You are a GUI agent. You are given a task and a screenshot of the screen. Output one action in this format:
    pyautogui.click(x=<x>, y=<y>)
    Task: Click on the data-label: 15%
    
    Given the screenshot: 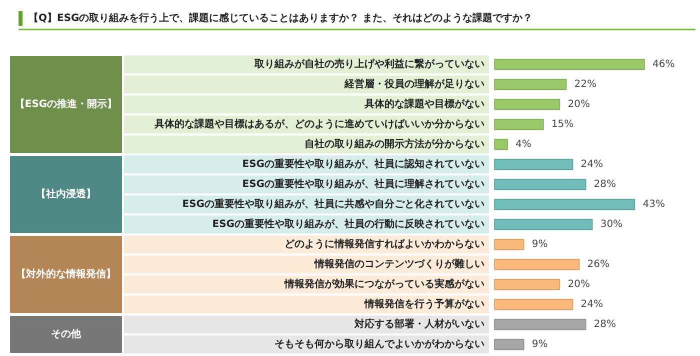 What is the action you would take?
    pyautogui.click(x=562, y=124)
    